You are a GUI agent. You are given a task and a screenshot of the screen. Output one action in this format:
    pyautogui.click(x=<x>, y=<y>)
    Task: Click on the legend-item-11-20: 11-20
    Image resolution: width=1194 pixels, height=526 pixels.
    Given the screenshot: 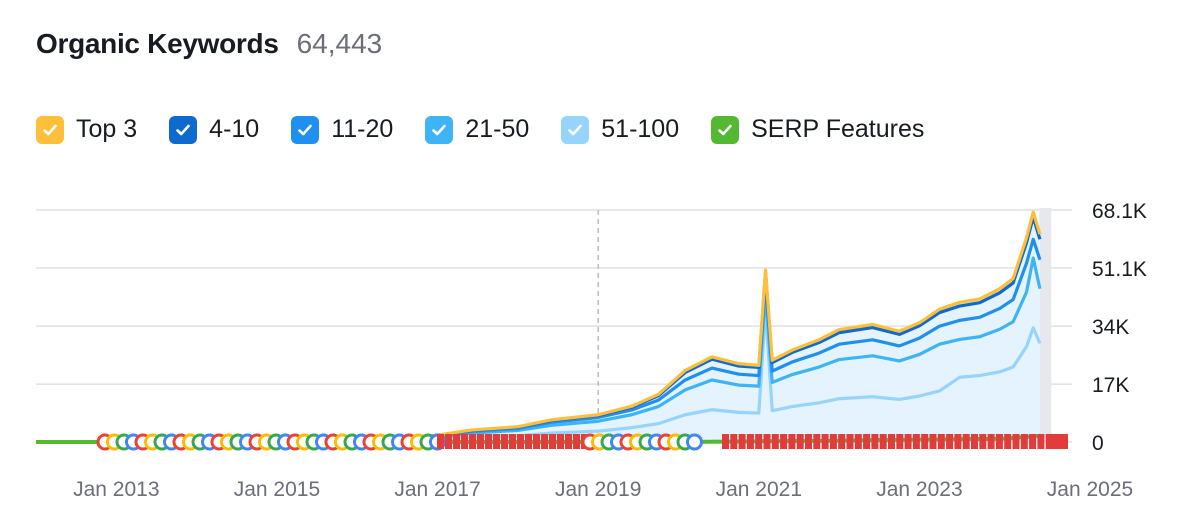 What is the action you would take?
    pyautogui.click(x=342, y=129)
    